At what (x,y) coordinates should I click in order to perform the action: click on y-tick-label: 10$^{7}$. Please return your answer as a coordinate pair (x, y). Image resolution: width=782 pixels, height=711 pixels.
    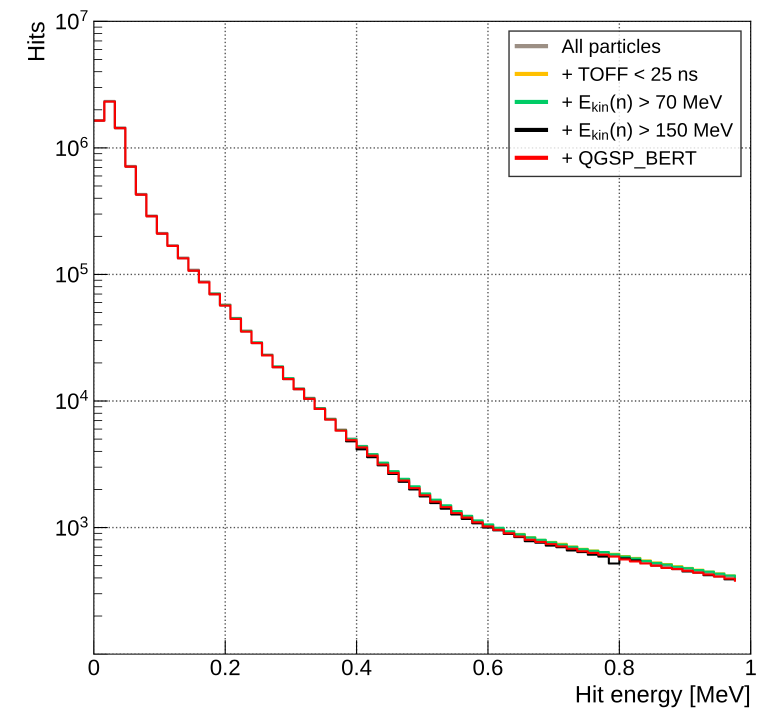
    Looking at the image, I should click on (72, 20).